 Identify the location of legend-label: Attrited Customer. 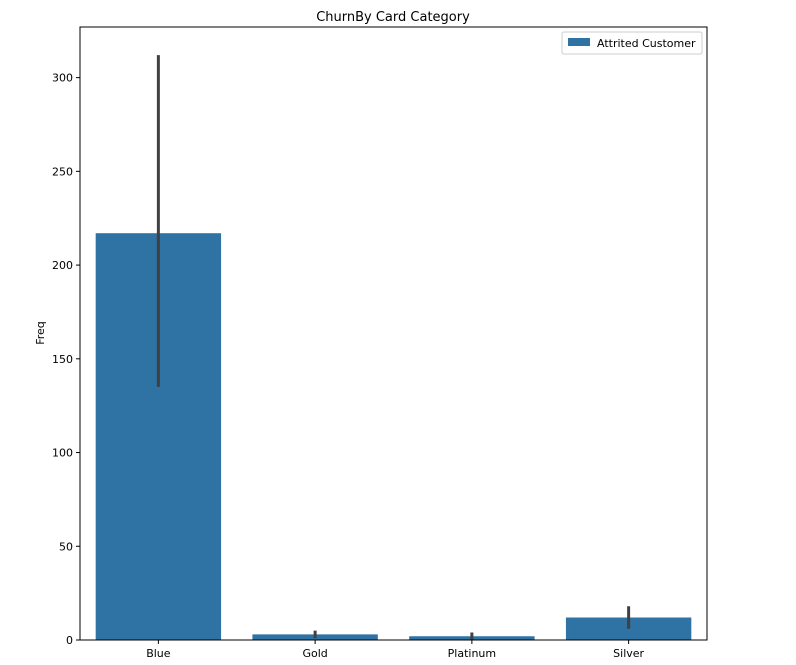
(646, 43).